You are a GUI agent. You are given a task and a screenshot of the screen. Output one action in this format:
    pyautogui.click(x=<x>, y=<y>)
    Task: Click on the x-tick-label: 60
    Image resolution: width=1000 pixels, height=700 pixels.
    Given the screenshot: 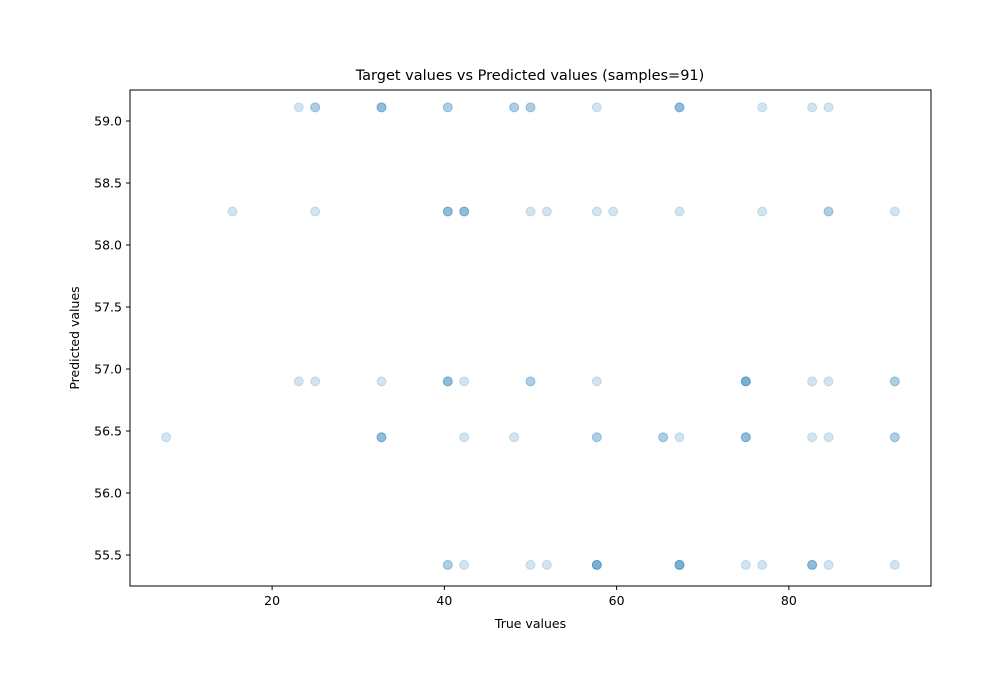 What is the action you would take?
    pyautogui.click(x=617, y=600)
    